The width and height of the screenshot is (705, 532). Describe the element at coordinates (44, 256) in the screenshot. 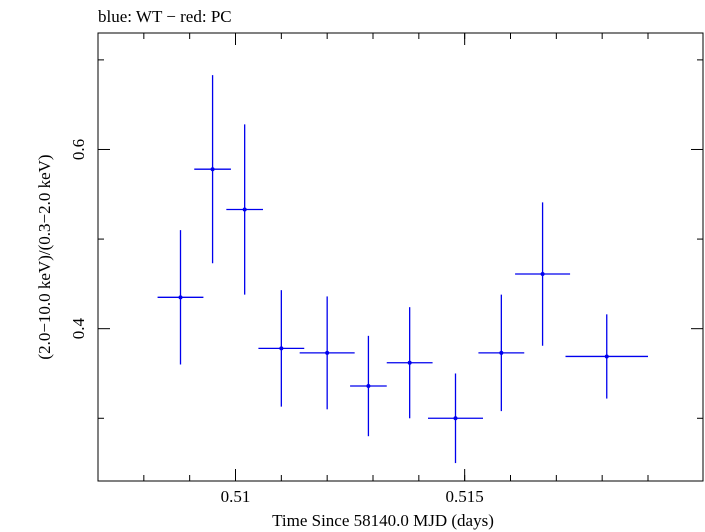

I see `y-axis-label: (2.0−10.0 keV)/(0.3−2.0 keV)` at that location.